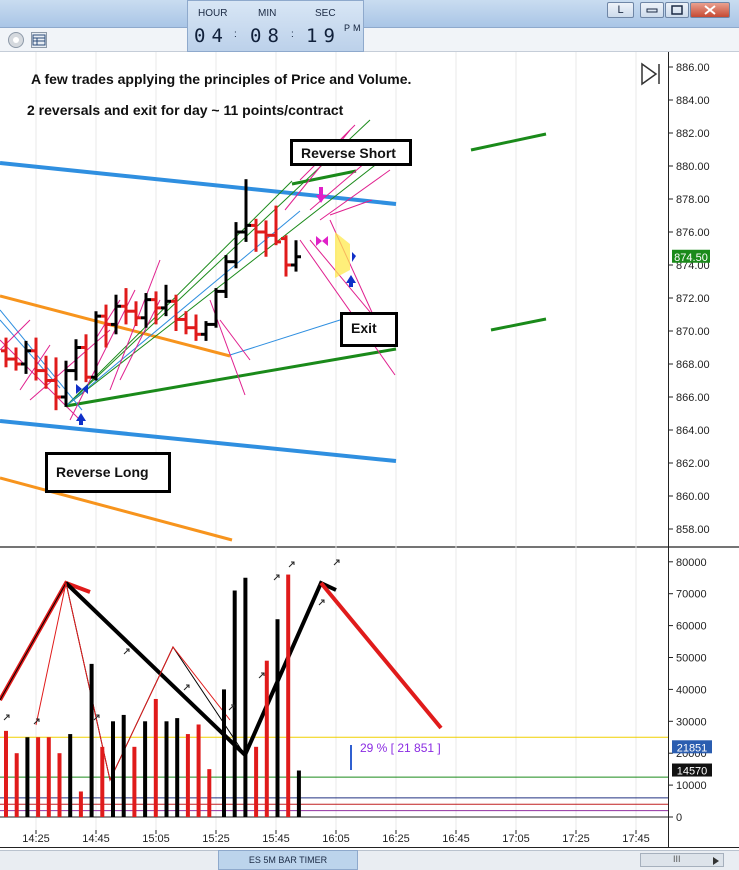 This screenshot has width=739, height=870. Describe the element at coordinates (693, 200) in the screenshot. I see `price-tick-label: 878.00` at that location.